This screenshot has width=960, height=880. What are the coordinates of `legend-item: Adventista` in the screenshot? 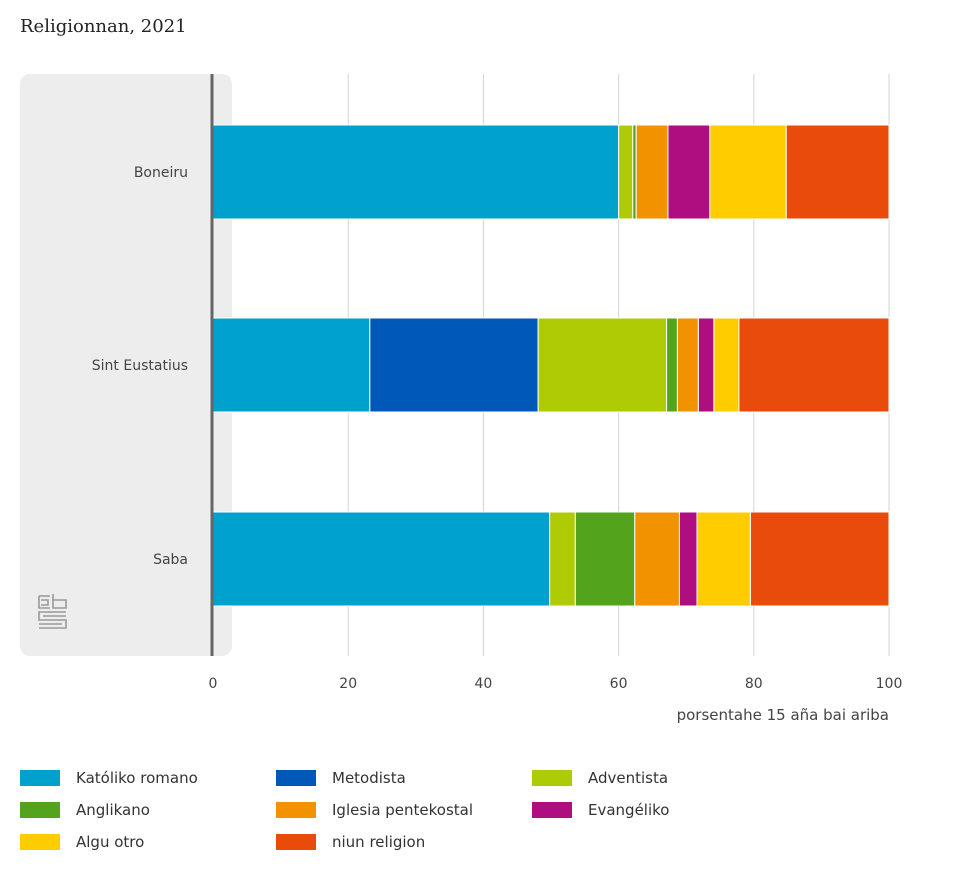 It's located at (600, 778).